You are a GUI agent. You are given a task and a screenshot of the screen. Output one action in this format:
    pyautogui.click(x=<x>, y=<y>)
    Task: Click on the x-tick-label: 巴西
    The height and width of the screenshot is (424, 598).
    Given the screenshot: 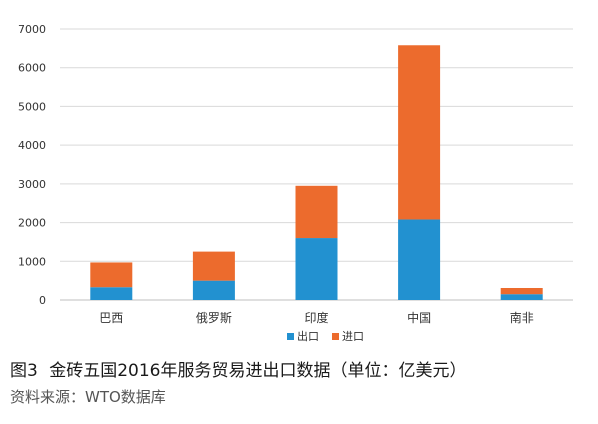 What is the action you would take?
    pyautogui.click(x=111, y=318)
    